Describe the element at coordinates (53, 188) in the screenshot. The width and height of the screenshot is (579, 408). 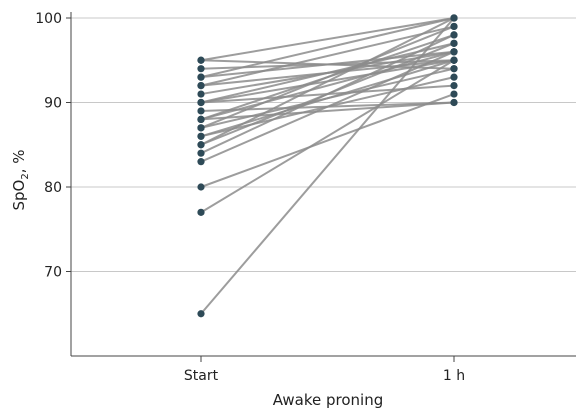
I see `y-tick-label-80: 80` at that location.